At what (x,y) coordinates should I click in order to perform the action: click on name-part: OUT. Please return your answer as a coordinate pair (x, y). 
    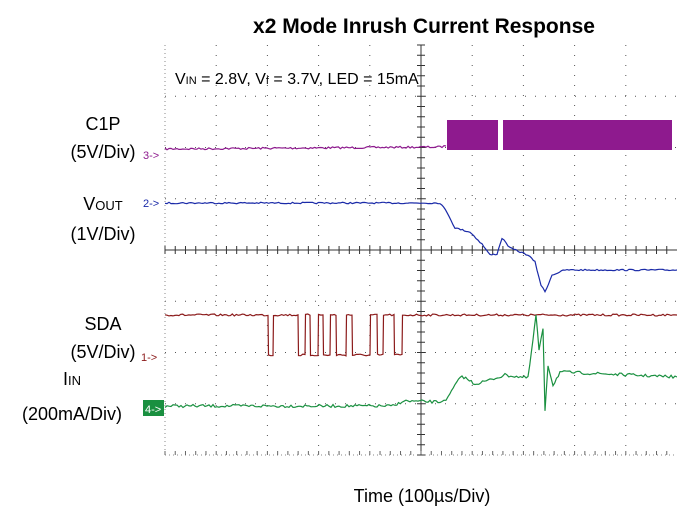
    Looking at the image, I should click on (109, 205).